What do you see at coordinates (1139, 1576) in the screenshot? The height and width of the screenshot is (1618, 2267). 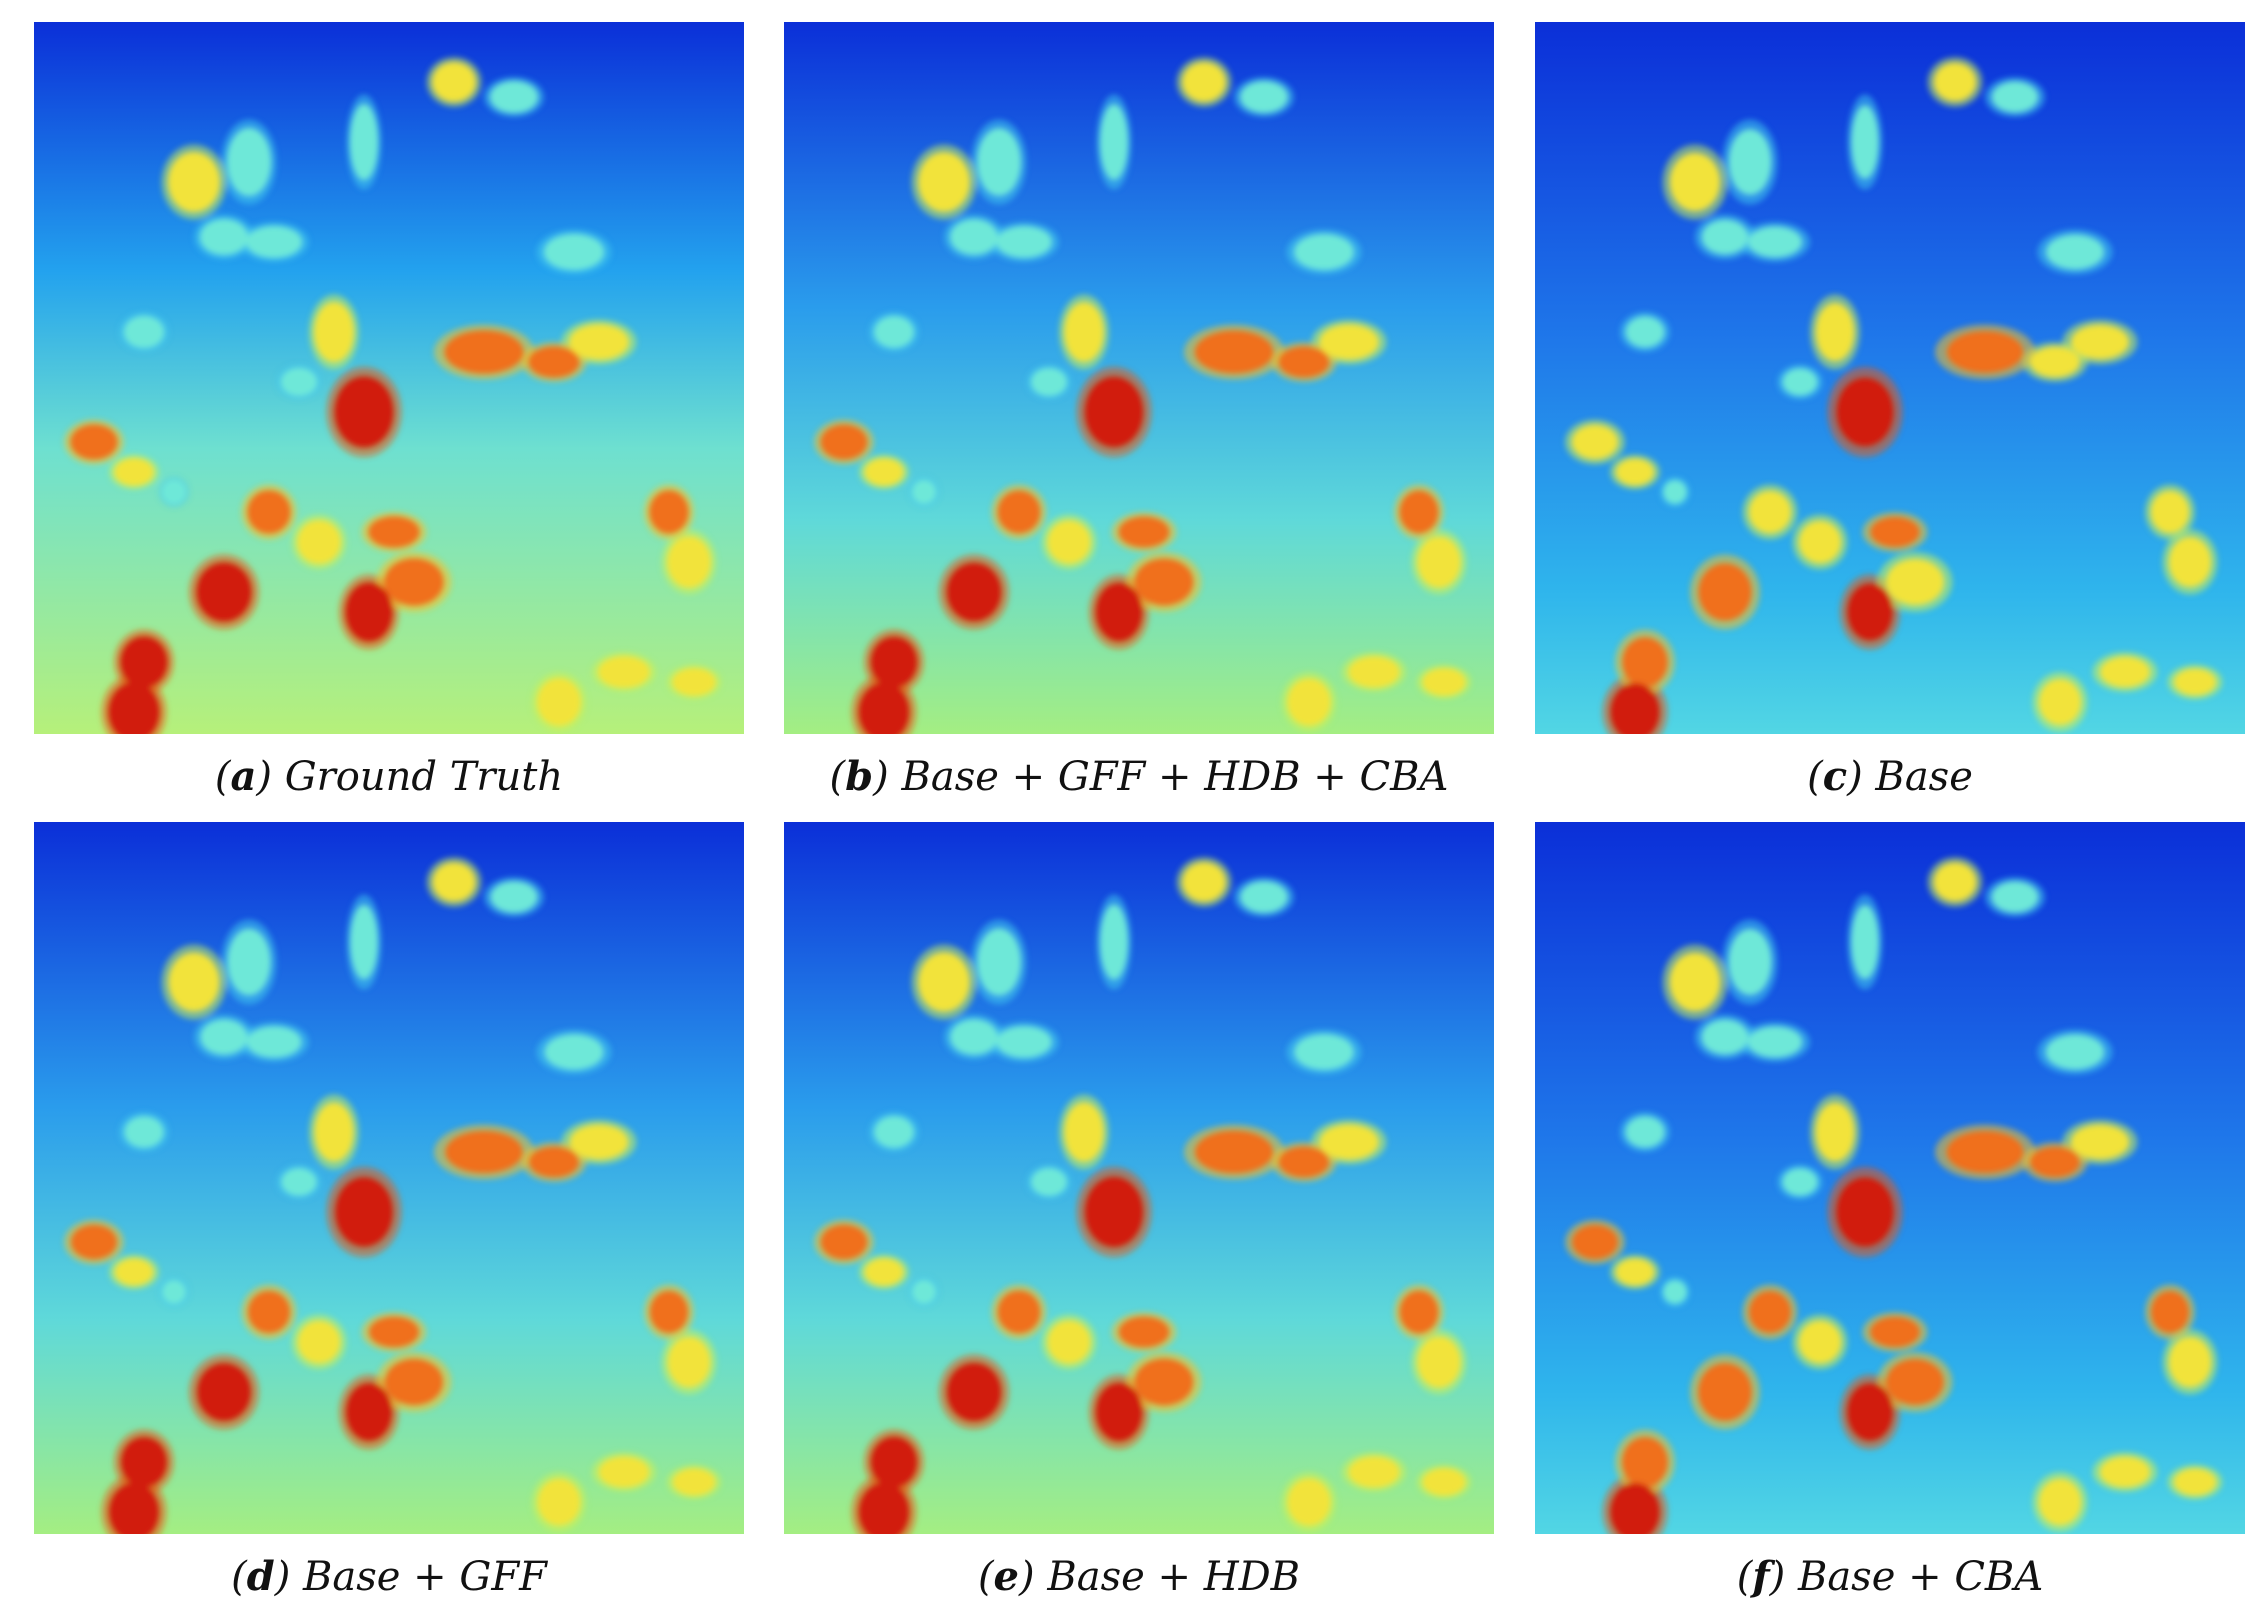 I see `caption-e: (e) Base + HDB` at bounding box center [1139, 1576].